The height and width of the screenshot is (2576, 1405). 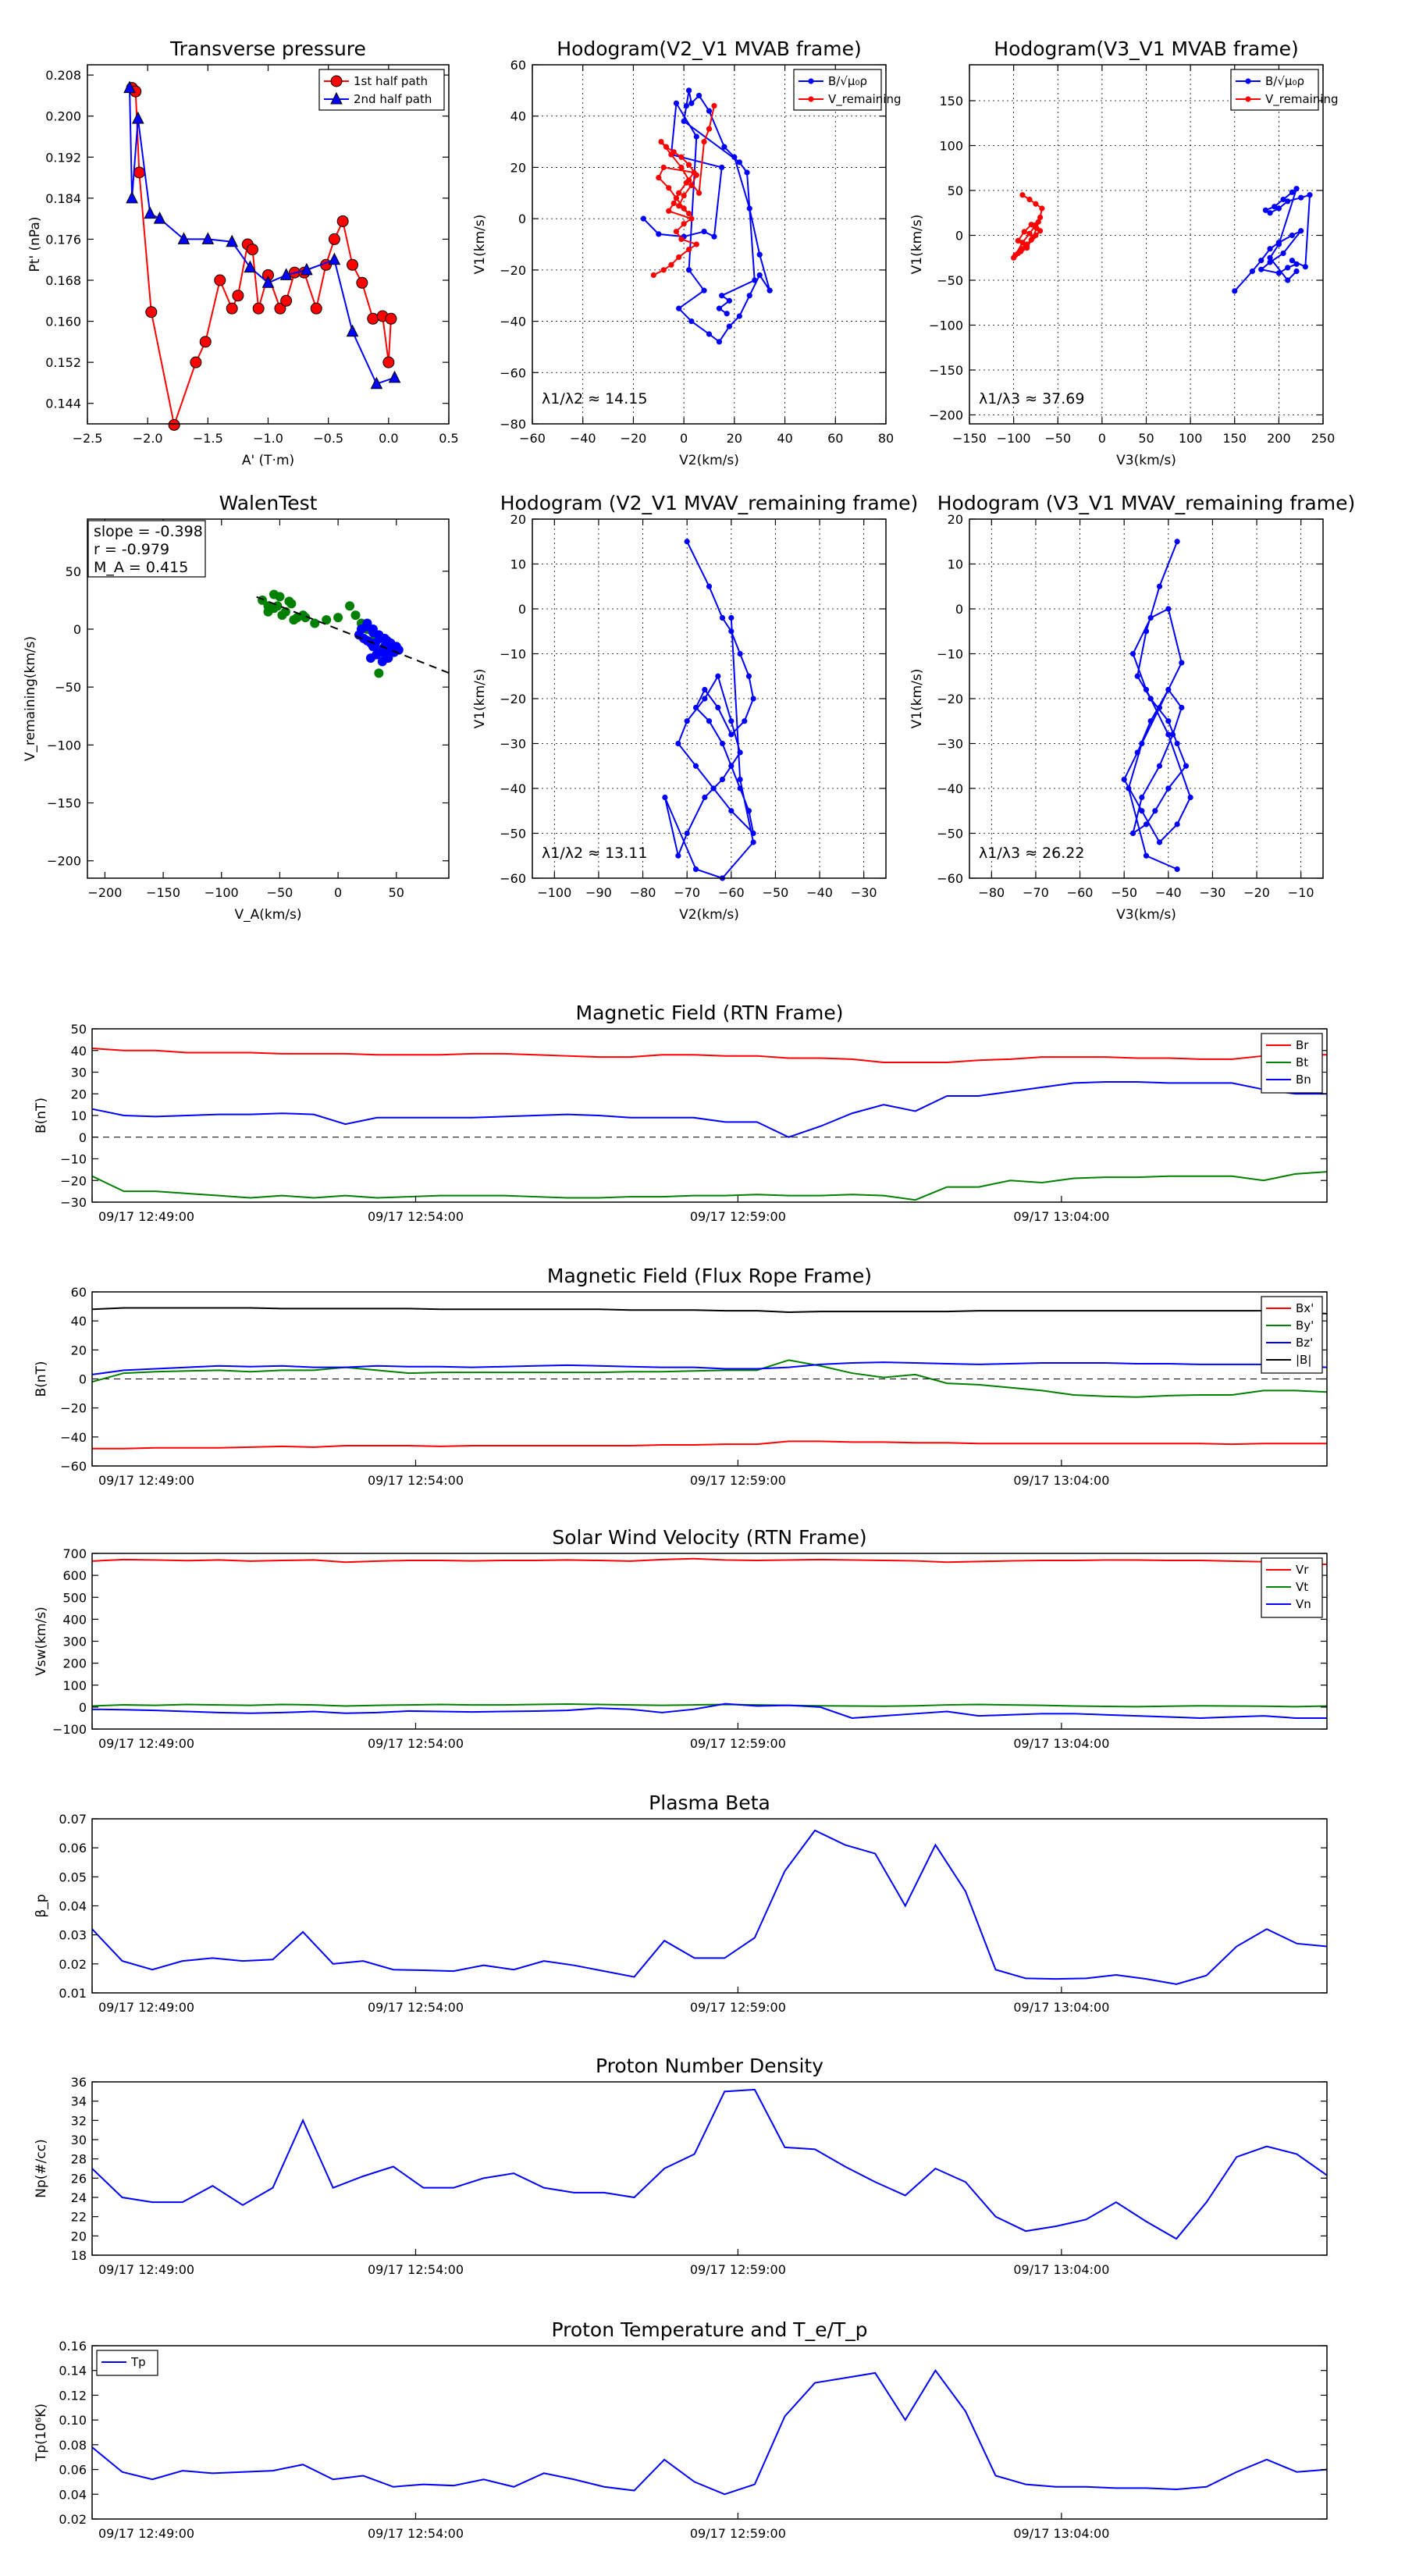 I want to click on p3-lambda-annotation: λ1/λ3 ≈ 37.69, so click(x=1031, y=398).